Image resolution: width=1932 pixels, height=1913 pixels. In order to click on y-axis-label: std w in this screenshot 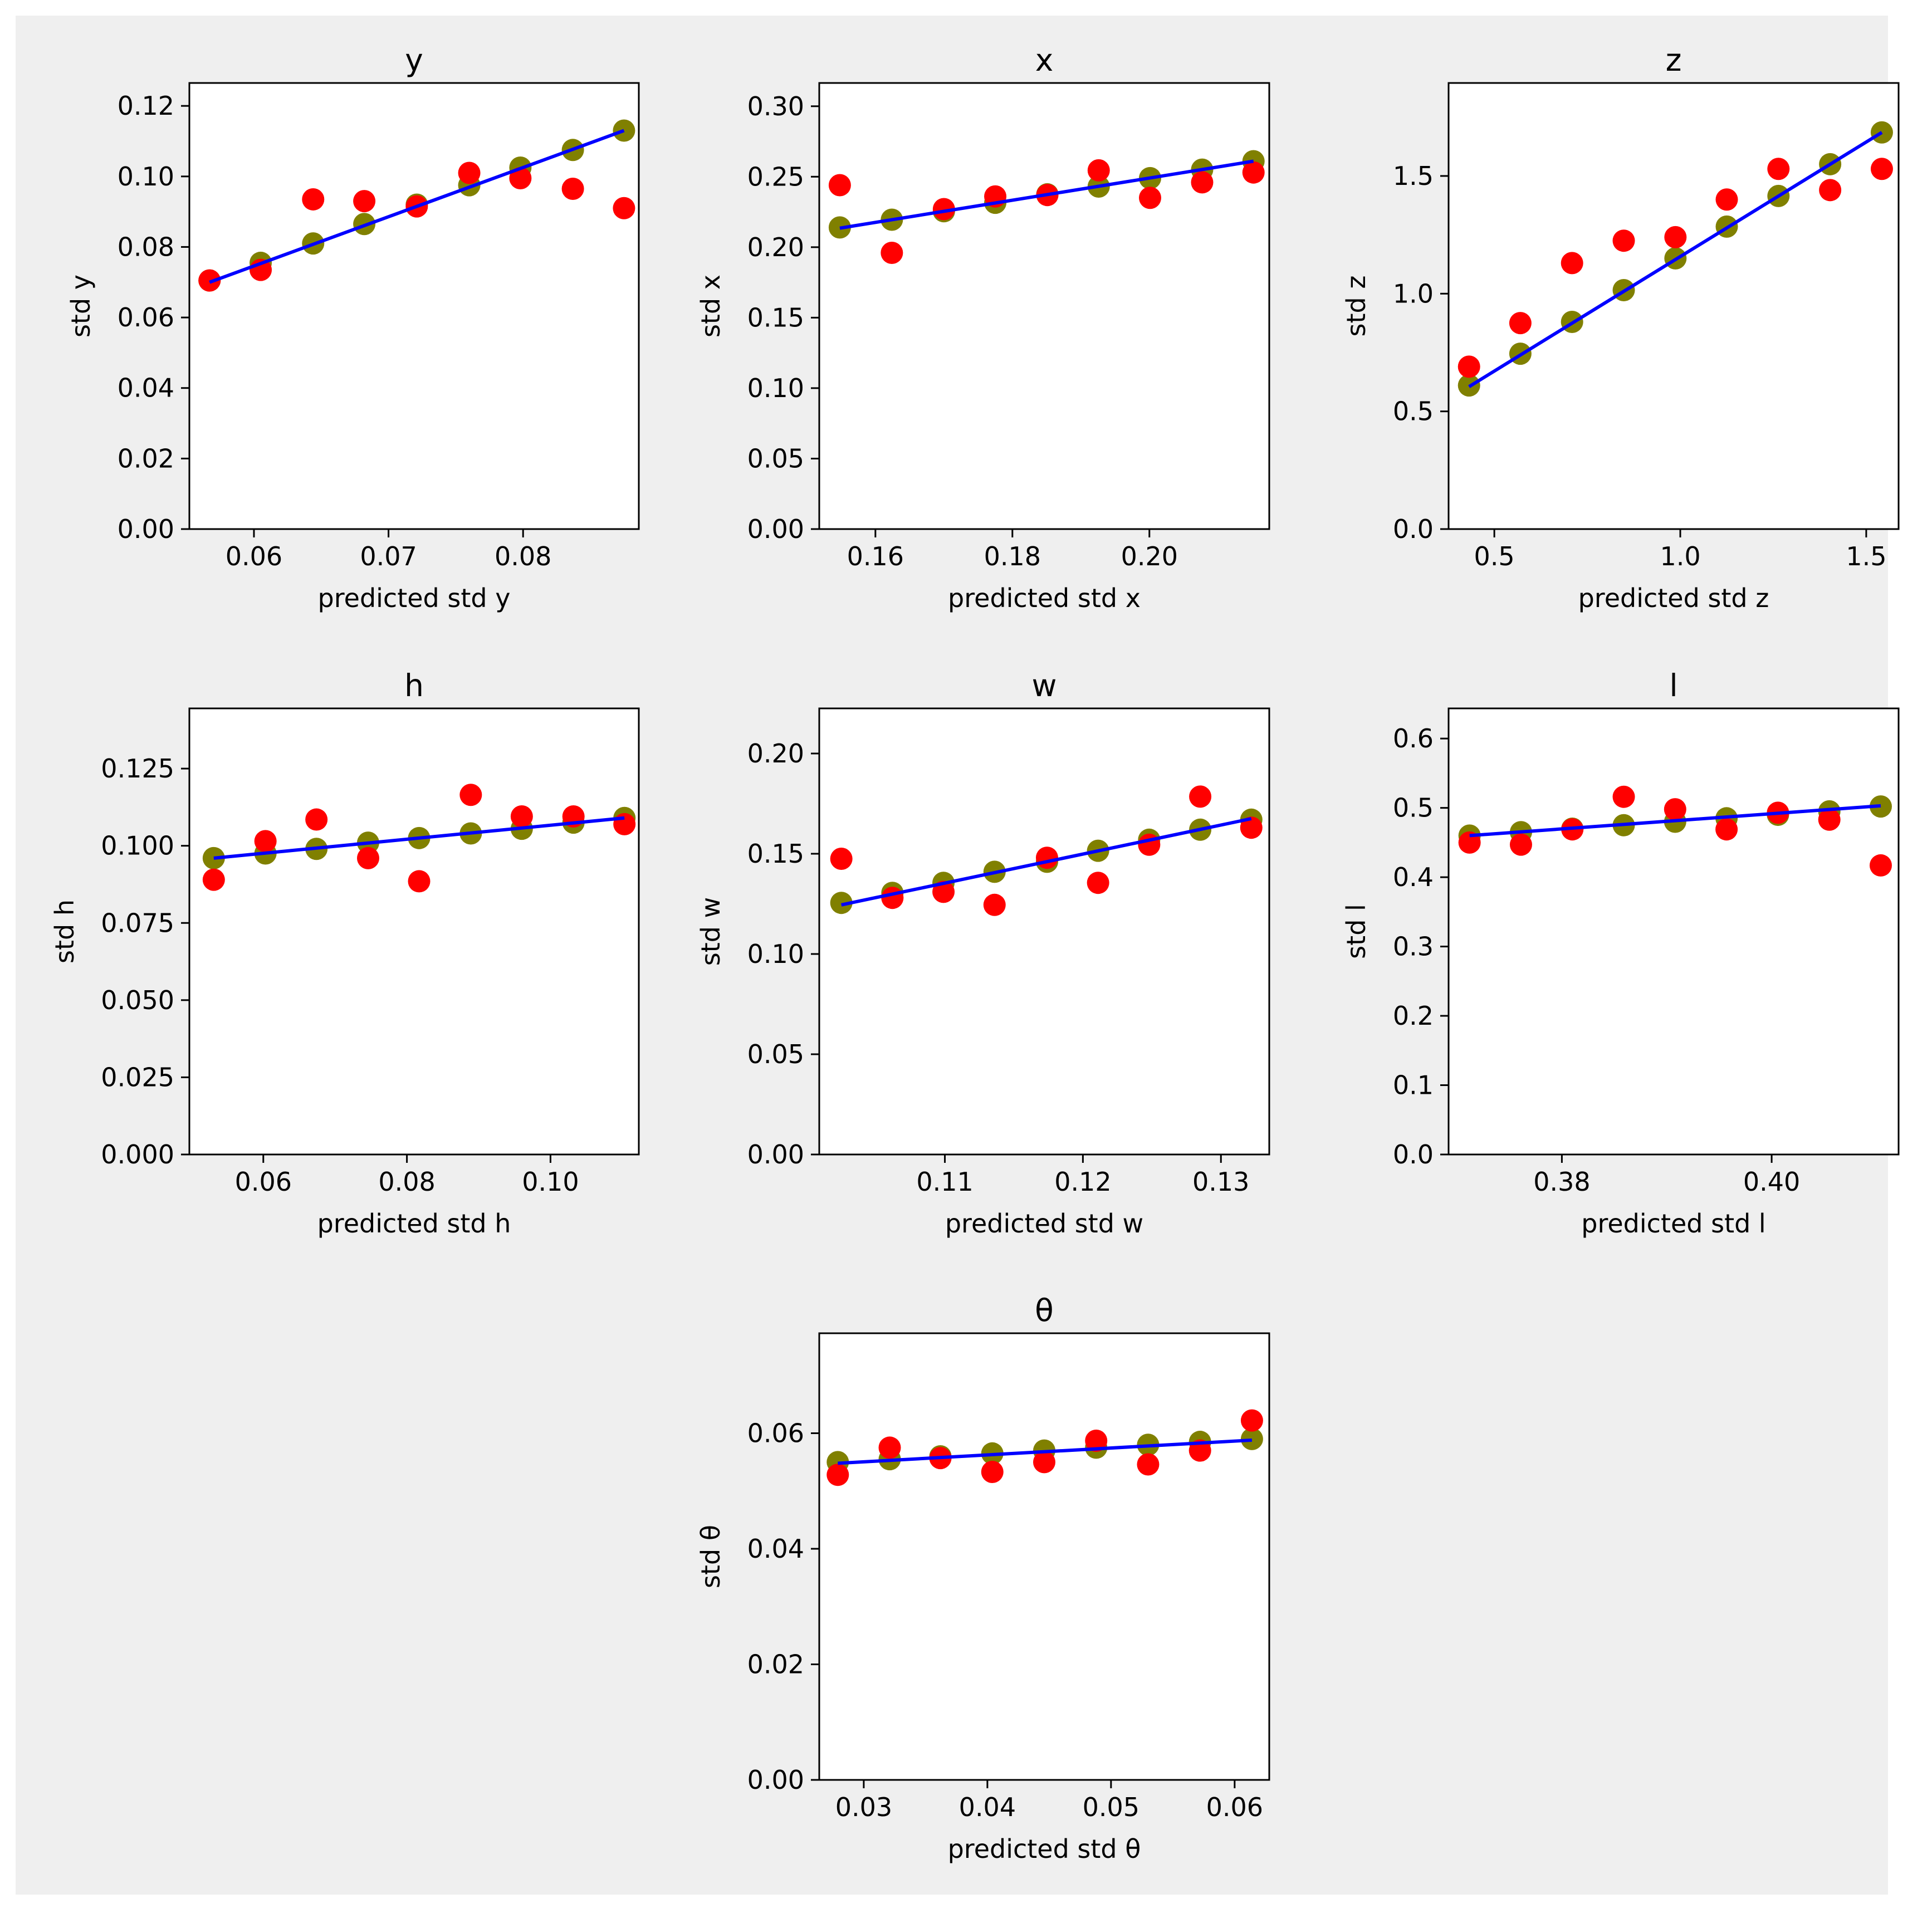, I will do `click(711, 931)`.